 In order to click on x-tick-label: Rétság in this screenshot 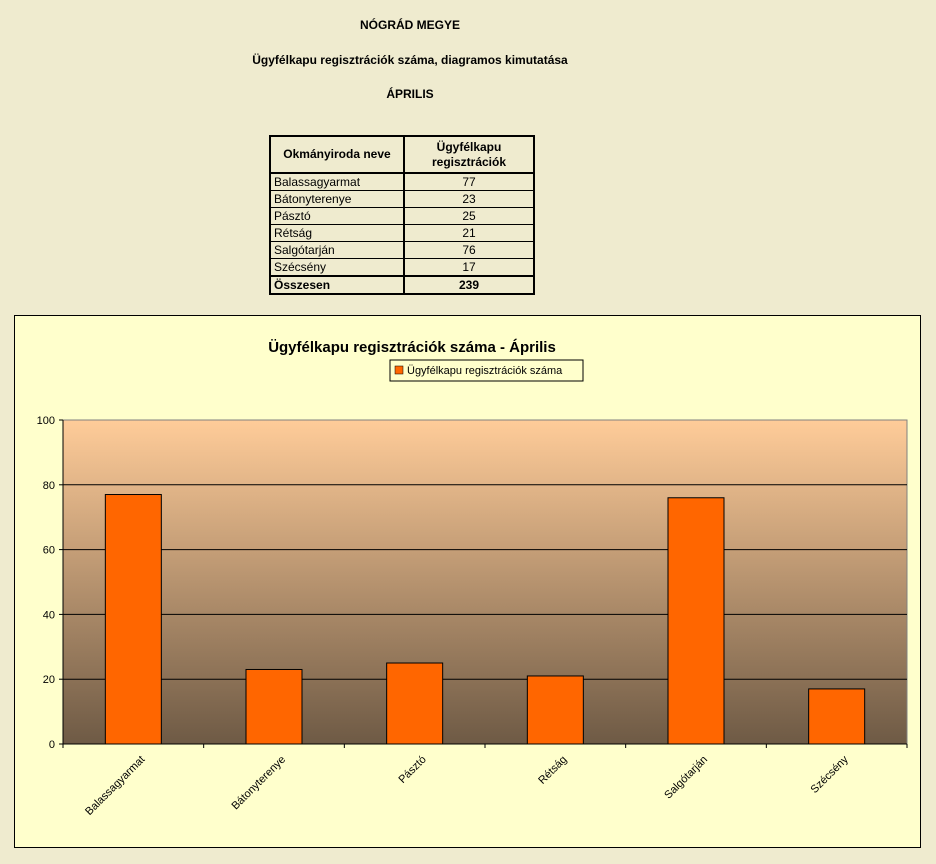, I will do `click(552, 770)`.